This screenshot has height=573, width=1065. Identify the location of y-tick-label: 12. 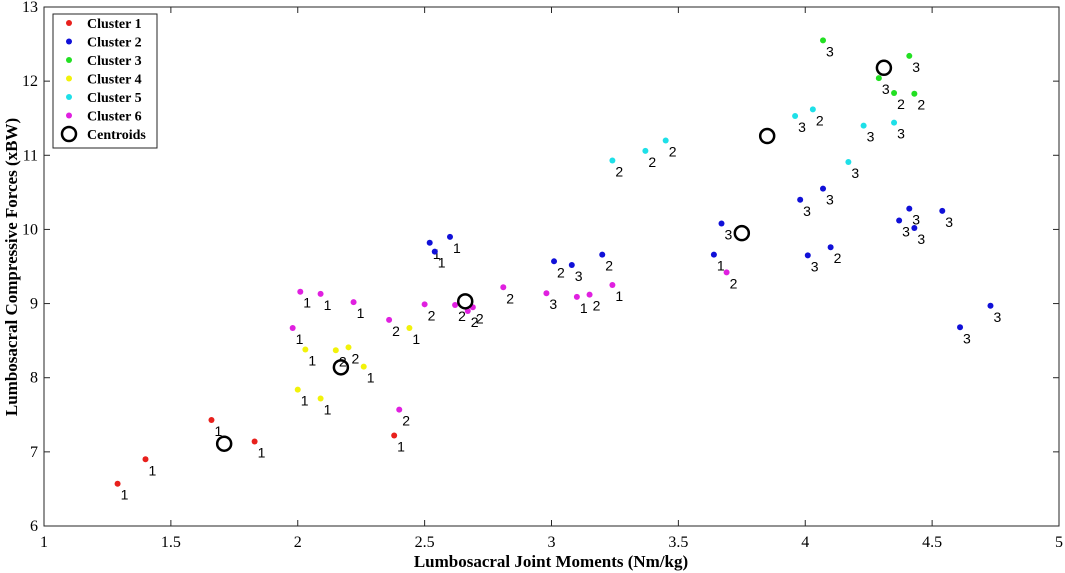
(30, 81).